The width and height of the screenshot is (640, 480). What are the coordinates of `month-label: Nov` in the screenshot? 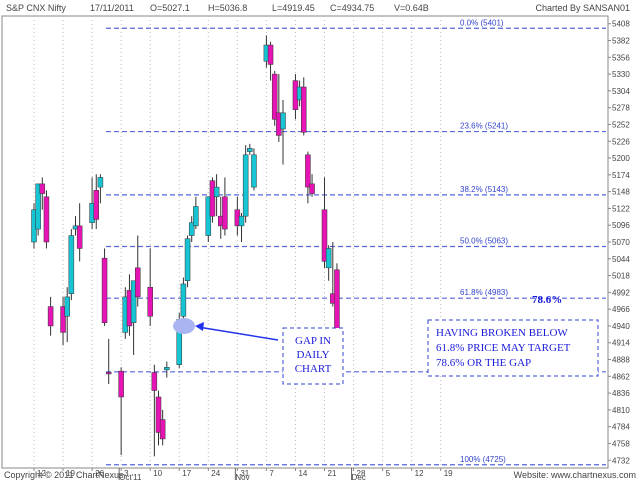 It's located at (242, 476).